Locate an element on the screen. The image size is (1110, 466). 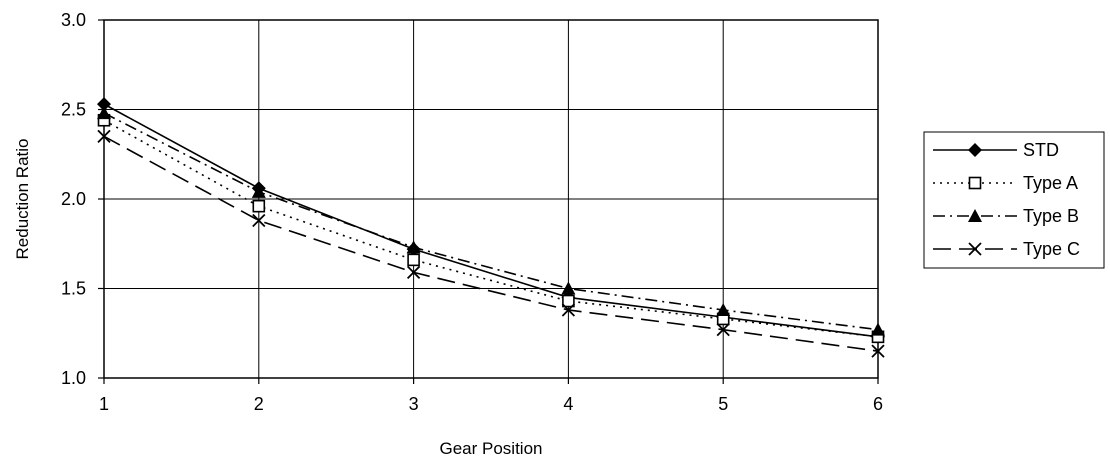
legend-marker-type-c is located at coordinates (975, 249).